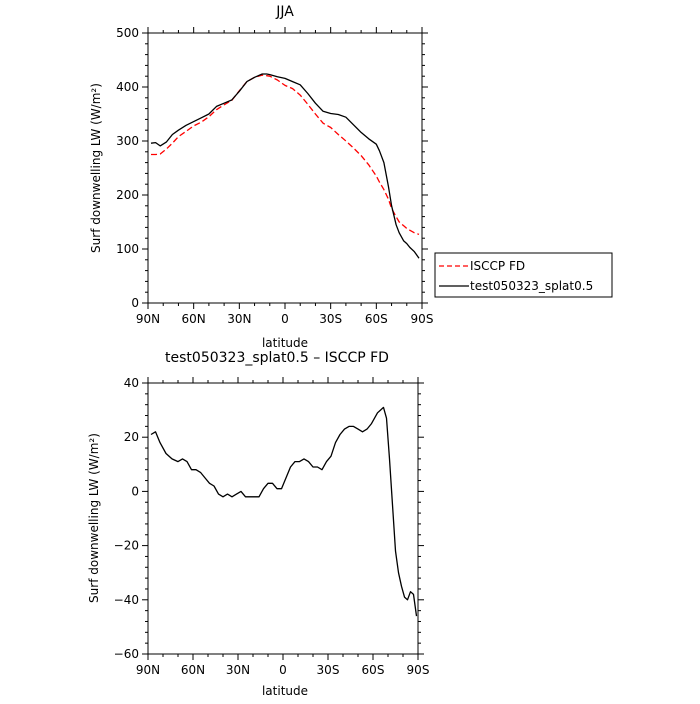  What do you see at coordinates (127, 33) in the screenshot?
I see `chart-top-ytick-label: 500` at bounding box center [127, 33].